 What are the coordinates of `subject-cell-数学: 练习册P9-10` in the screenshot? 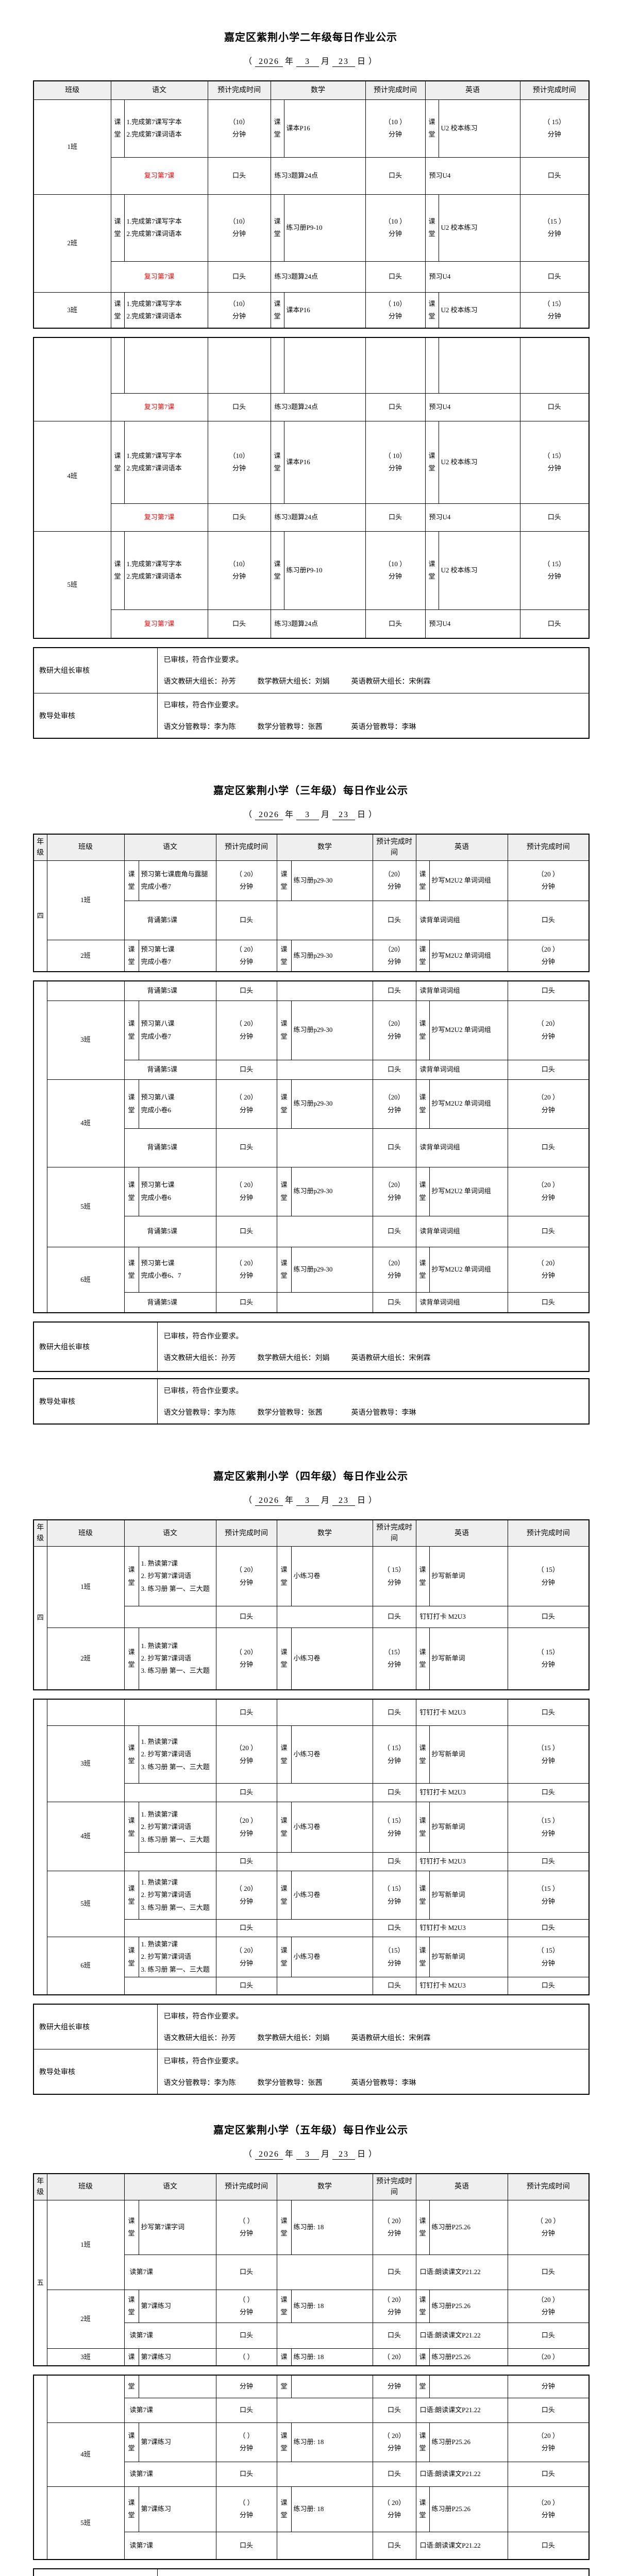 It's located at (325, 228).